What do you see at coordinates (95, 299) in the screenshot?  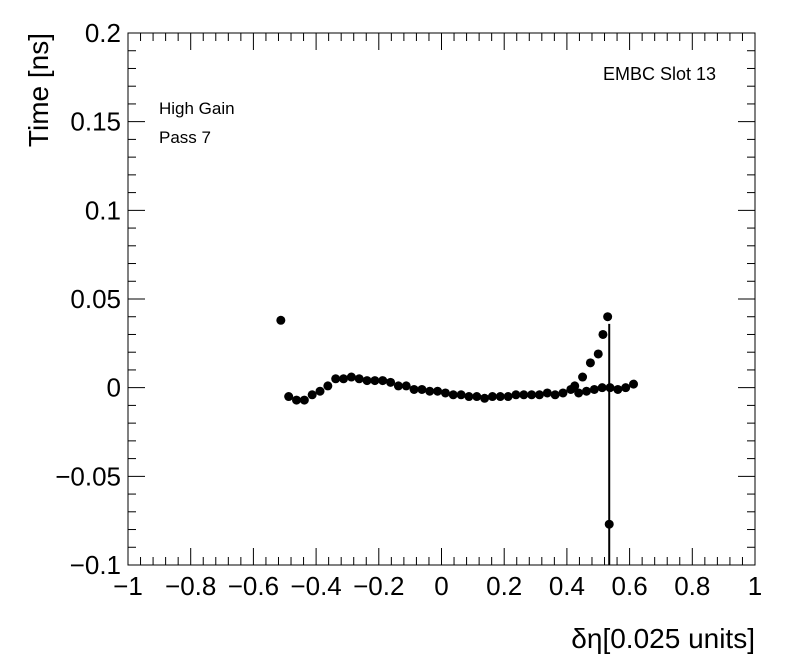 I see `y-tick-label: 0.05` at bounding box center [95, 299].